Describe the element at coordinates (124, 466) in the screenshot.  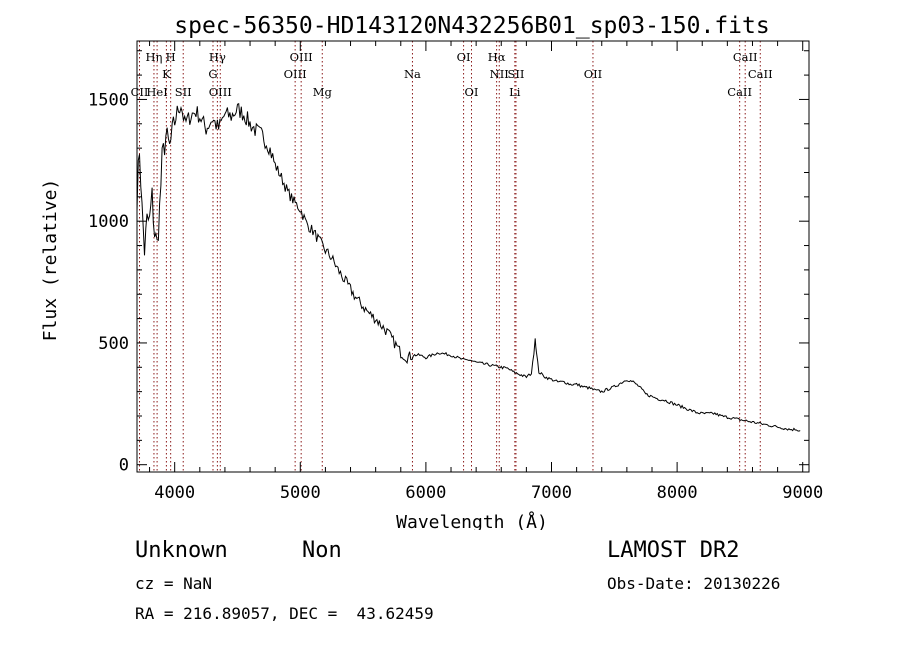
I see `y-tick-label: 0` at that location.